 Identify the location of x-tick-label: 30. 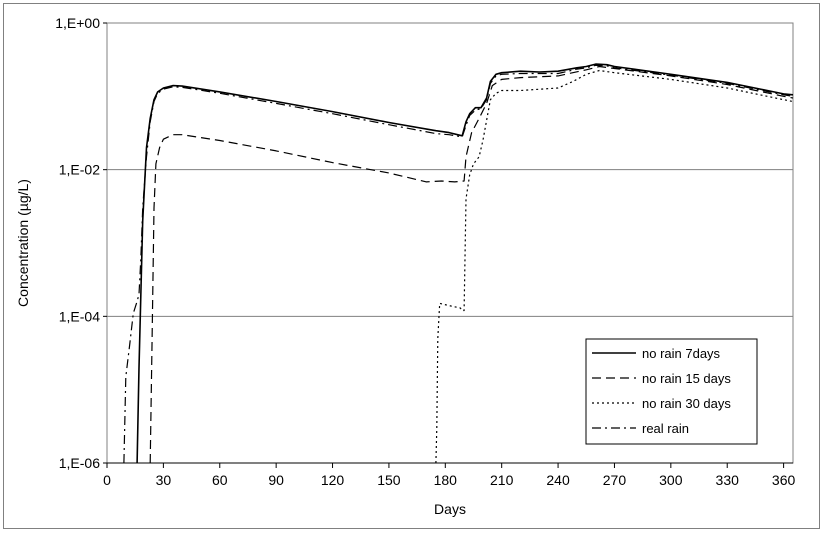
(164, 480).